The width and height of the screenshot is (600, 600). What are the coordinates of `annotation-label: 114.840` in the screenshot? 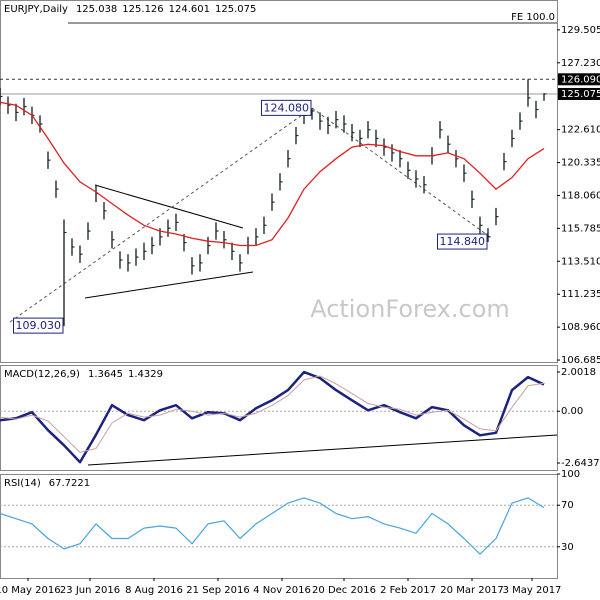 It's located at (463, 241).